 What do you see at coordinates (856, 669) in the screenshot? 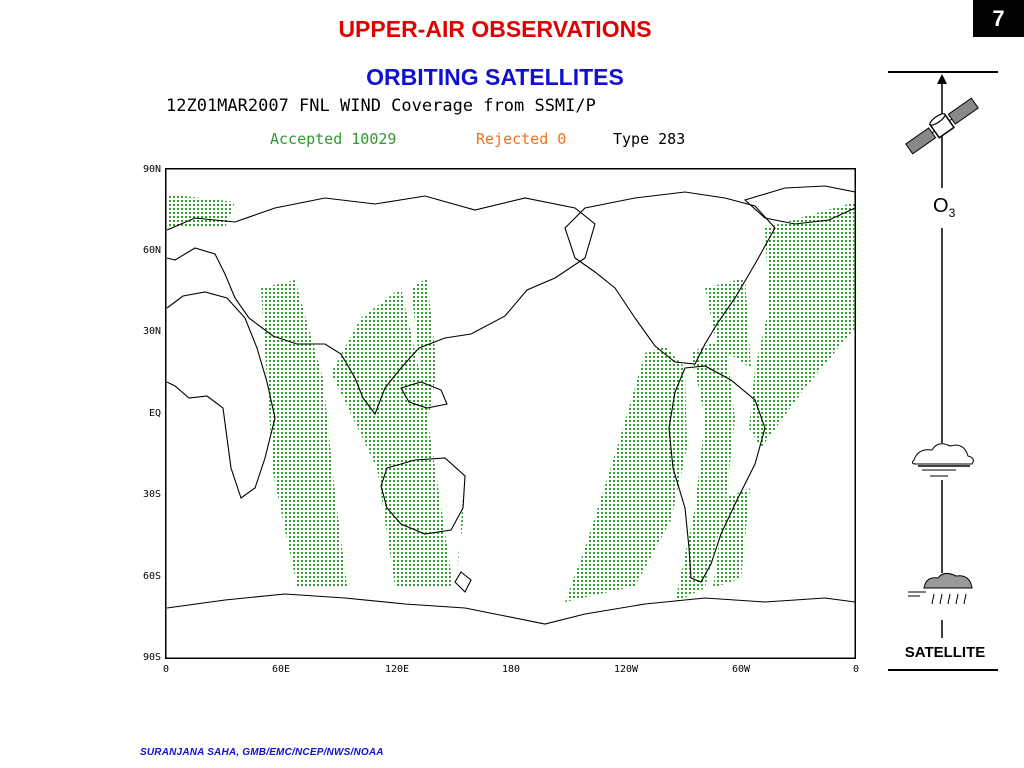
I see `lon-label-0-end: 0` at bounding box center [856, 669].